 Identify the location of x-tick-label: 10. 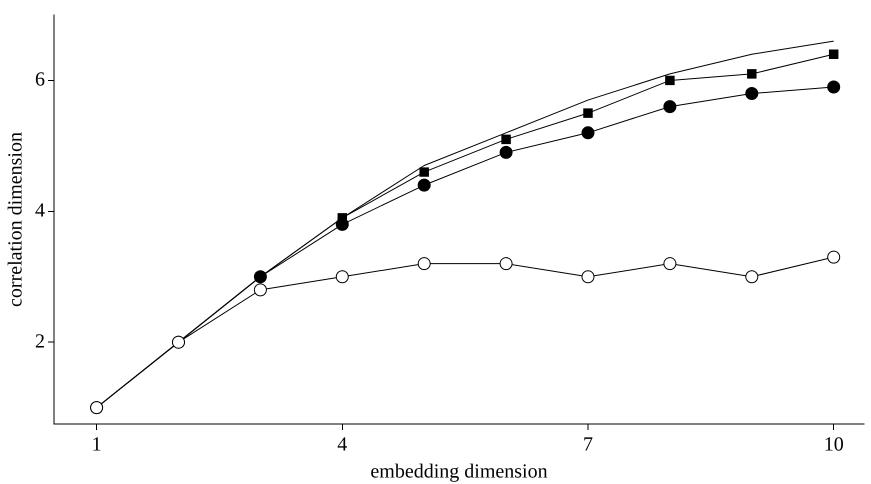
(834, 444).